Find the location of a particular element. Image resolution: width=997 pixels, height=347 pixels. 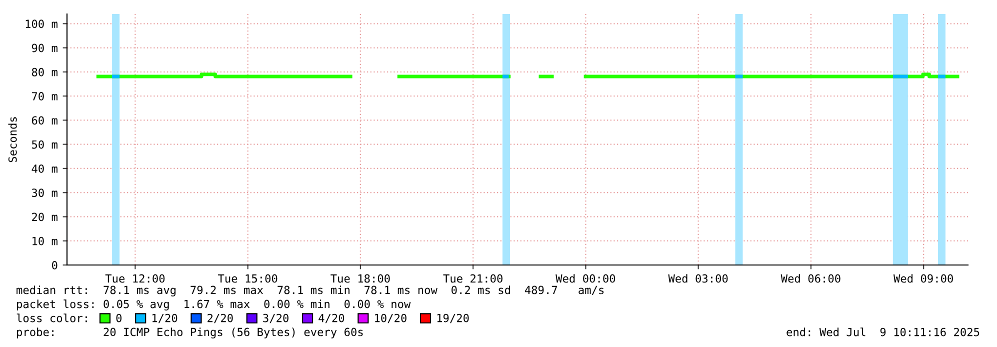

y-tick-label: 50 m is located at coordinates (45, 144).